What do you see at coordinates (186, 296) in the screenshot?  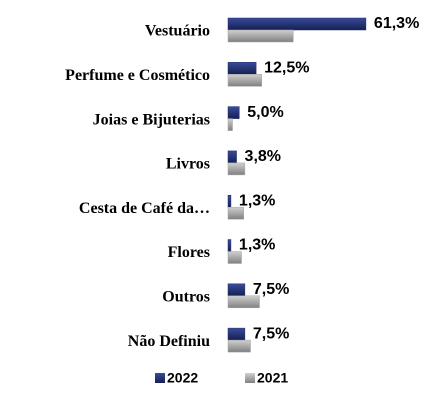 I see `category-label: Outros` at bounding box center [186, 296].